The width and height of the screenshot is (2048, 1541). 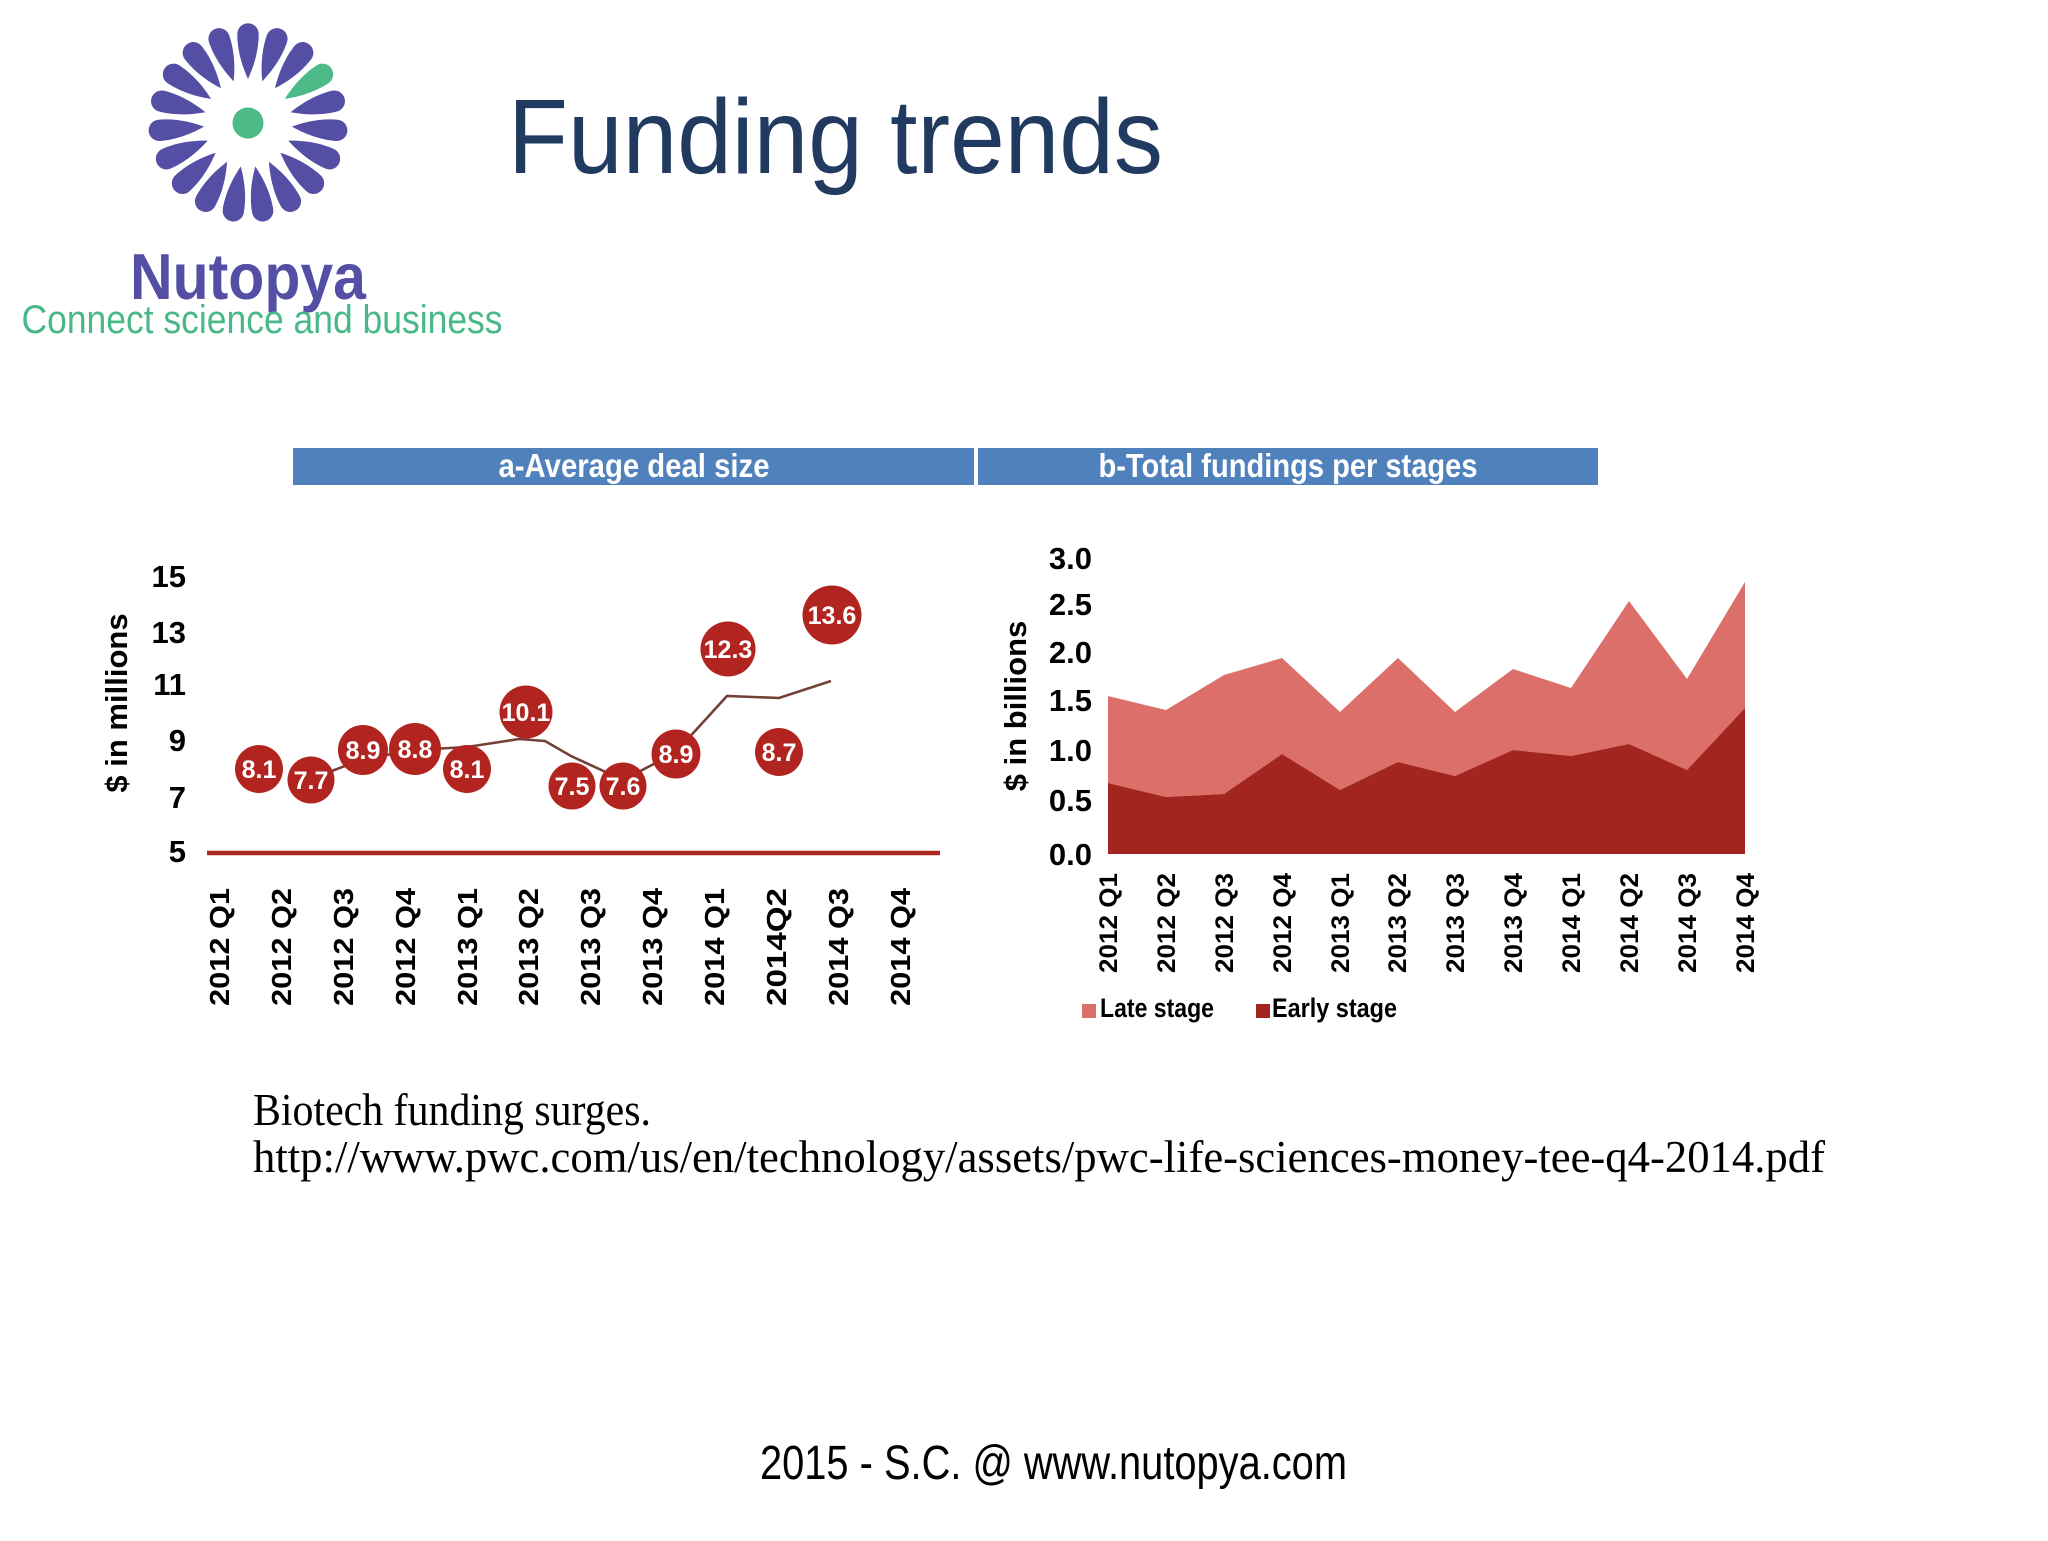 What do you see at coordinates (452, 1110) in the screenshot?
I see `svg-text: Biotech funding surges.` at bounding box center [452, 1110].